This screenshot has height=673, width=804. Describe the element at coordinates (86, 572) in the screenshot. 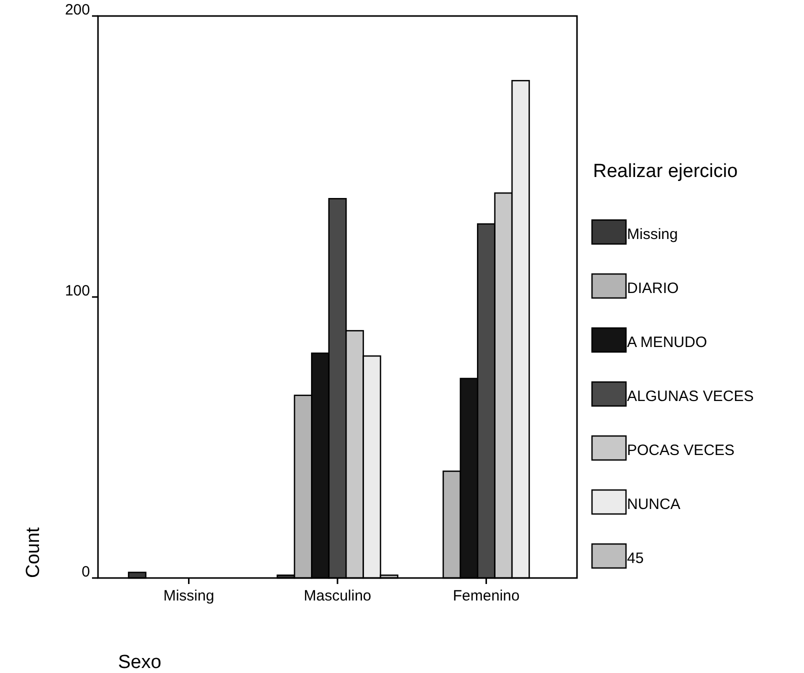

I see `y-tick-label: 0` at that location.